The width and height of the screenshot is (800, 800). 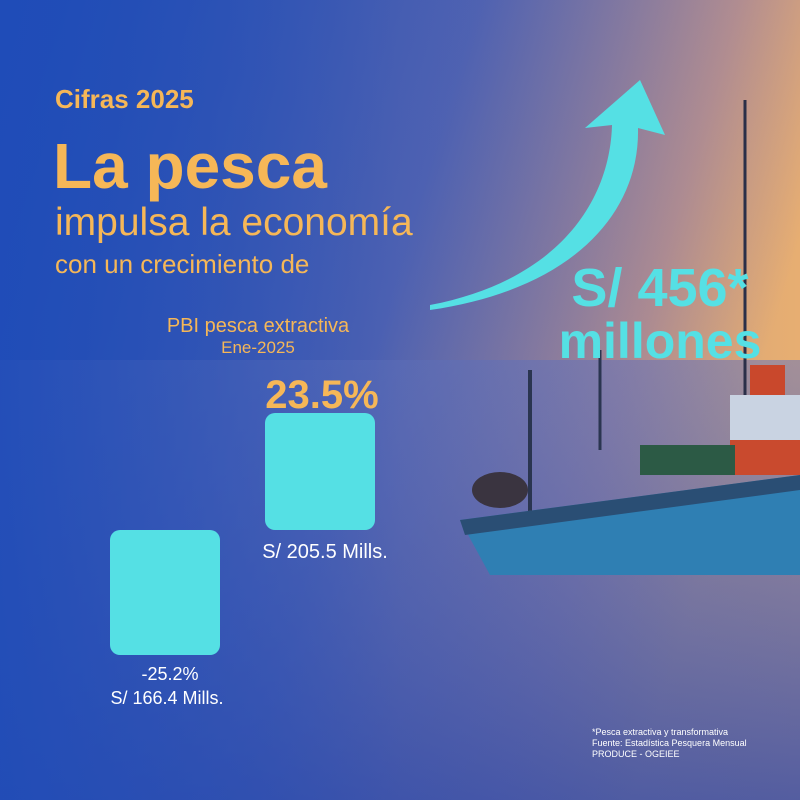 I want to click on footnote: PRODUCE - OGEIEE, so click(x=636, y=754).